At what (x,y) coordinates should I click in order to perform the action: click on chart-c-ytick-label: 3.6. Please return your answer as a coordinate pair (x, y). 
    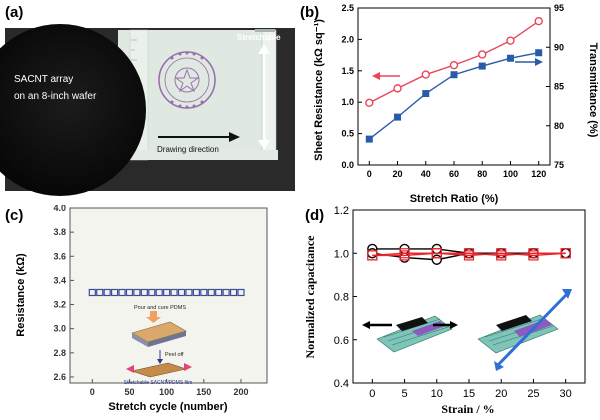
    Looking at the image, I should click on (59, 256).